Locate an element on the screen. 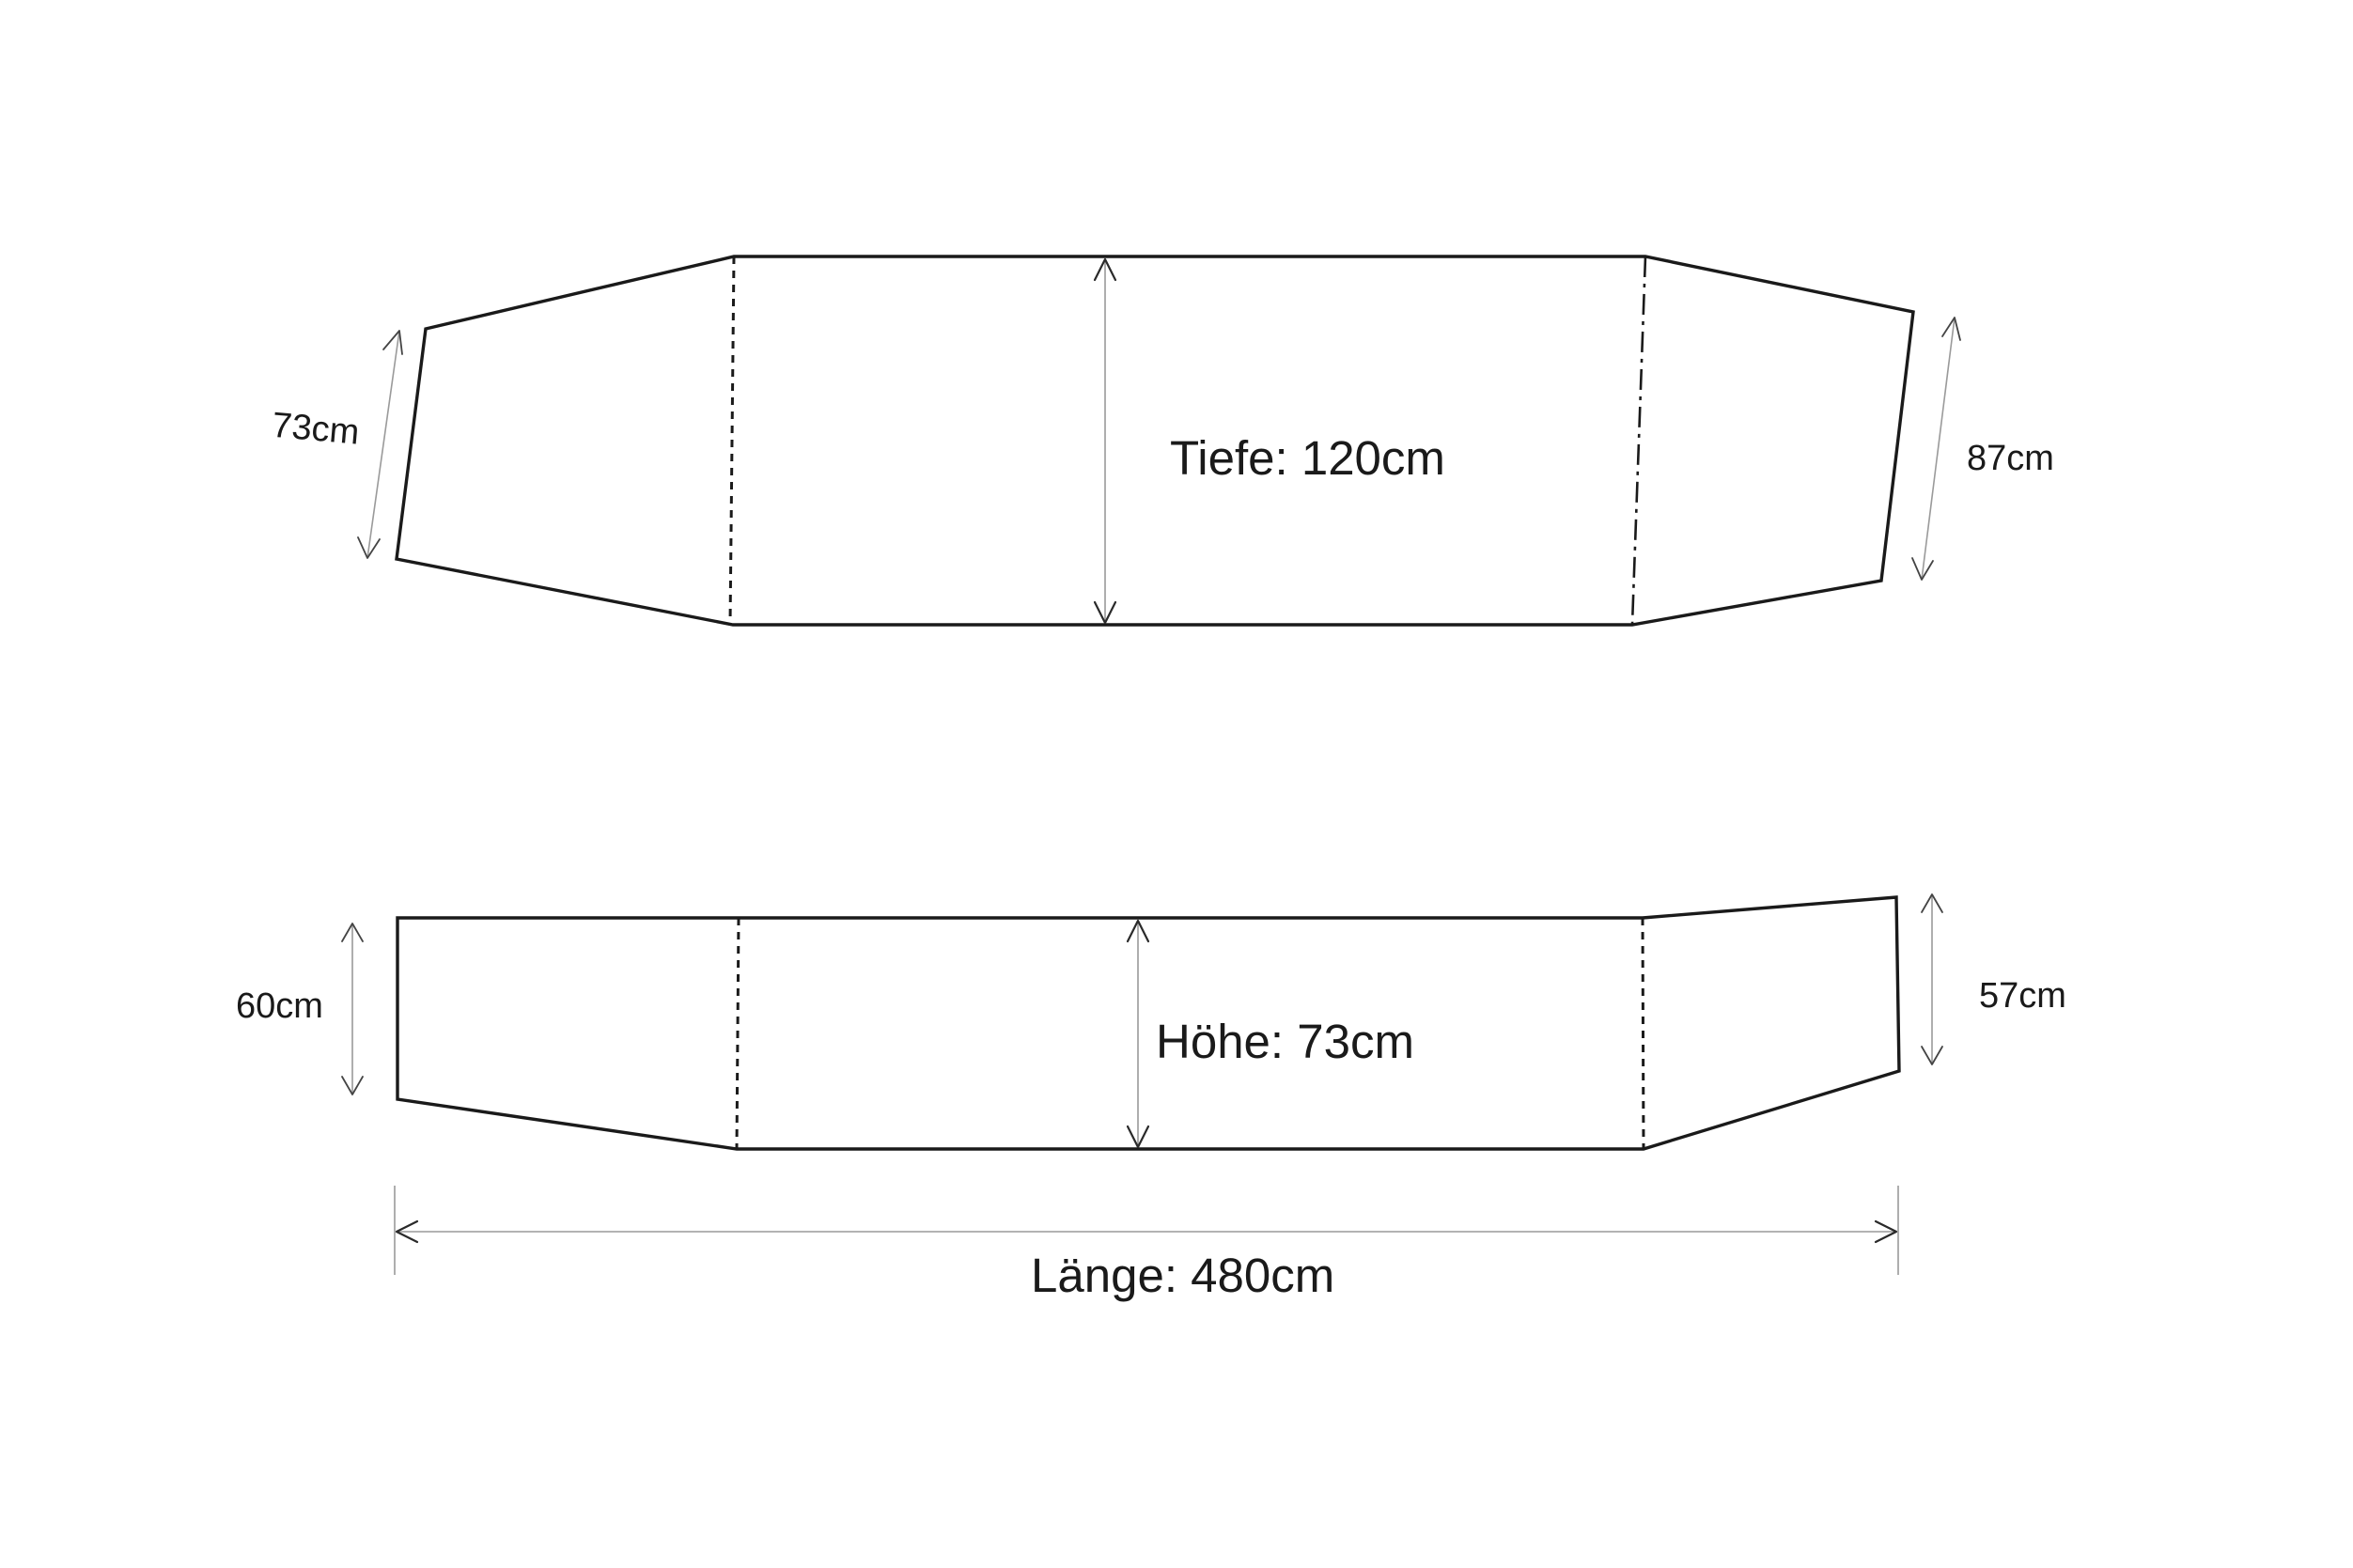 The width and height of the screenshot is (2353, 1568). top-view-right-fold-line is located at coordinates (1638, 441).